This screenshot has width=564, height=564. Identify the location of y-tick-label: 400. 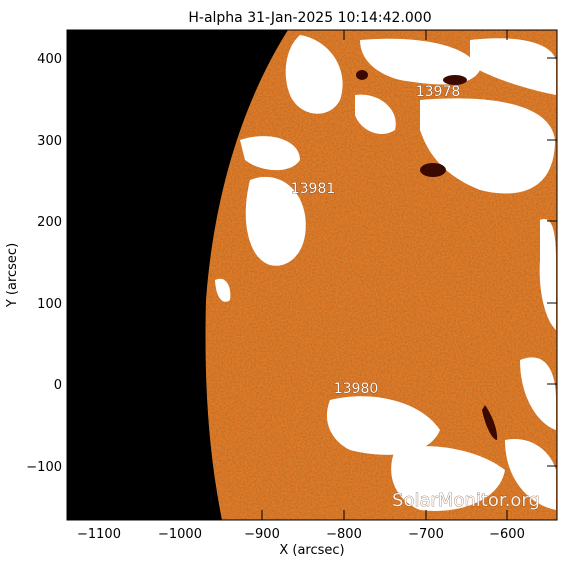
(49, 59).